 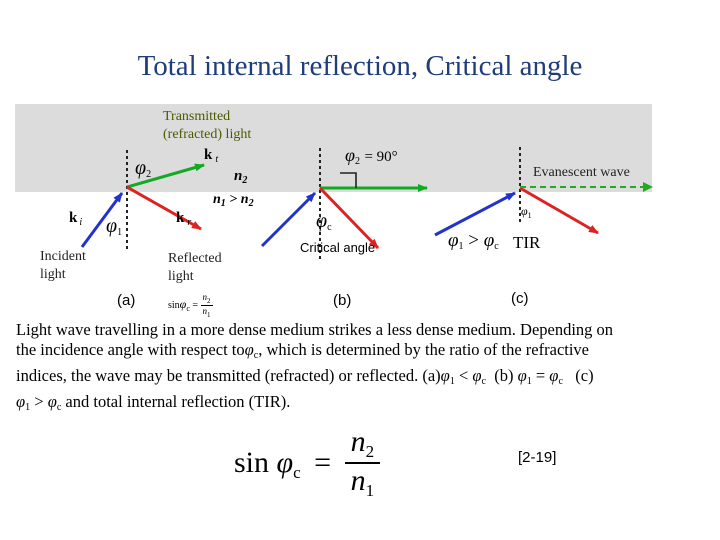 I want to click on incident-ray-c, so click(x=475, y=214).